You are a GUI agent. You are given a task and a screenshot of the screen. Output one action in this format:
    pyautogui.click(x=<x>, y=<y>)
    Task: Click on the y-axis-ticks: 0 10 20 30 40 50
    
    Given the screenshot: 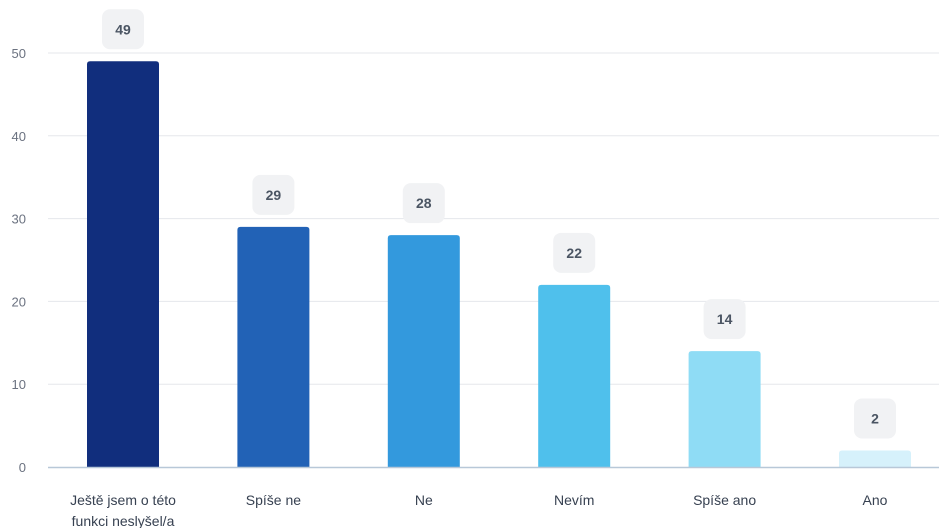 What is the action you would take?
    pyautogui.click(x=19, y=260)
    